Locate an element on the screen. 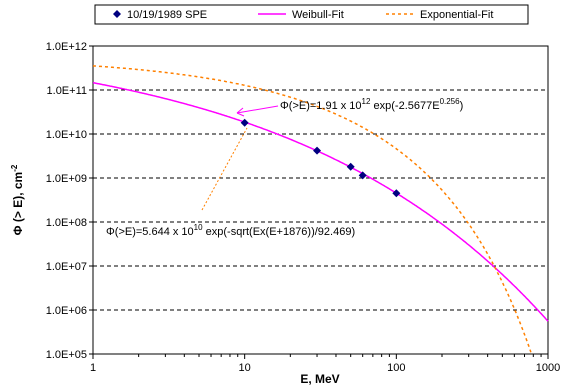 This screenshot has height=388, width=563. annotation-weibull-equation: Φ(>E)=1.91 x 1012 exp(-2.5677E0.256) is located at coordinates (371, 104).